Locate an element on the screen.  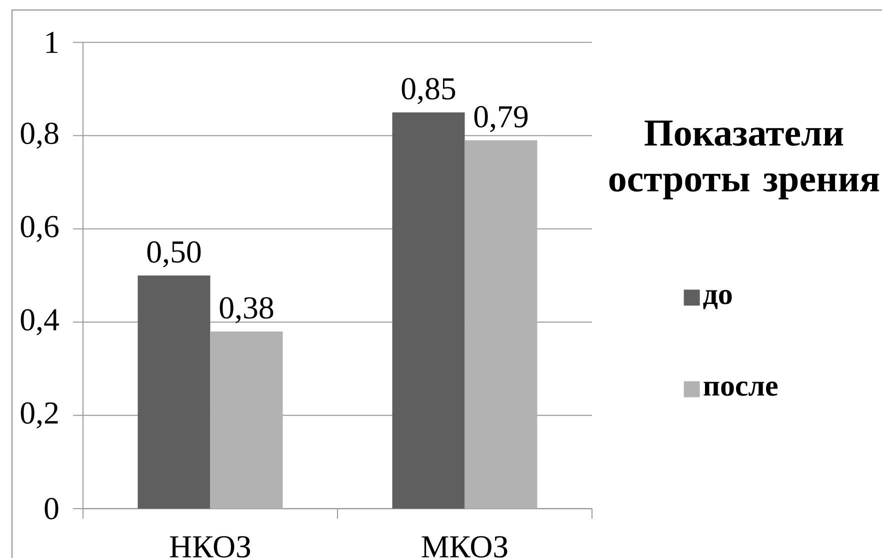
data-label: 0,79 is located at coordinates (501, 119).